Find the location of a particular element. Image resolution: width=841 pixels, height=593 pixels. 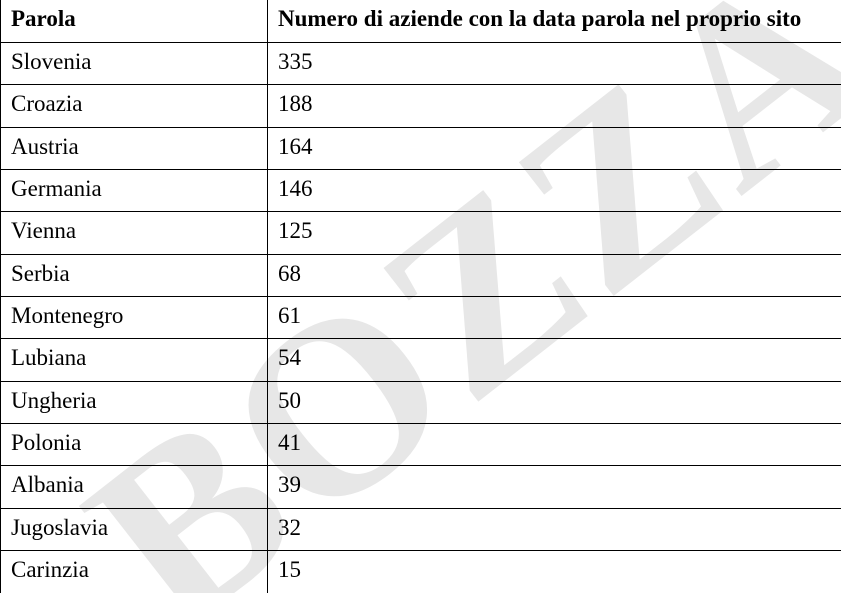

table-row: Ungheria 50 is located at coordinates (420, 403).